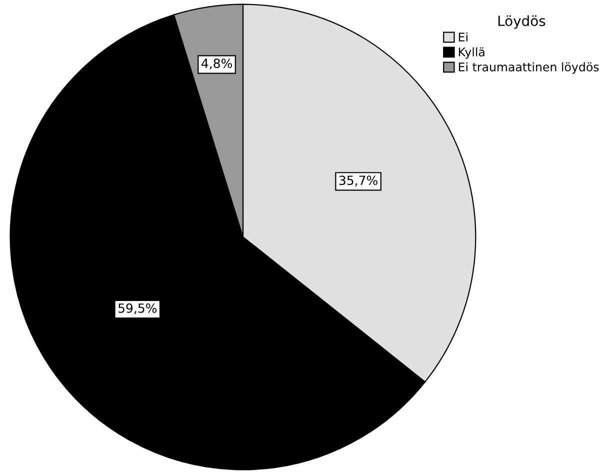  Describe the element at coordinates (463, 37) in the screenshot. I see `legend-label: Ei` at that location.